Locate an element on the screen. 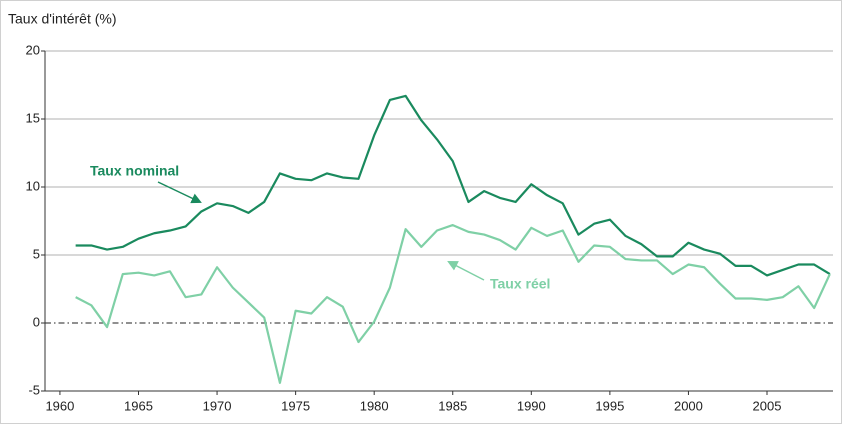 The image size is (842, 424). y-tick-label: 5 is located at coordinates (36, 253).